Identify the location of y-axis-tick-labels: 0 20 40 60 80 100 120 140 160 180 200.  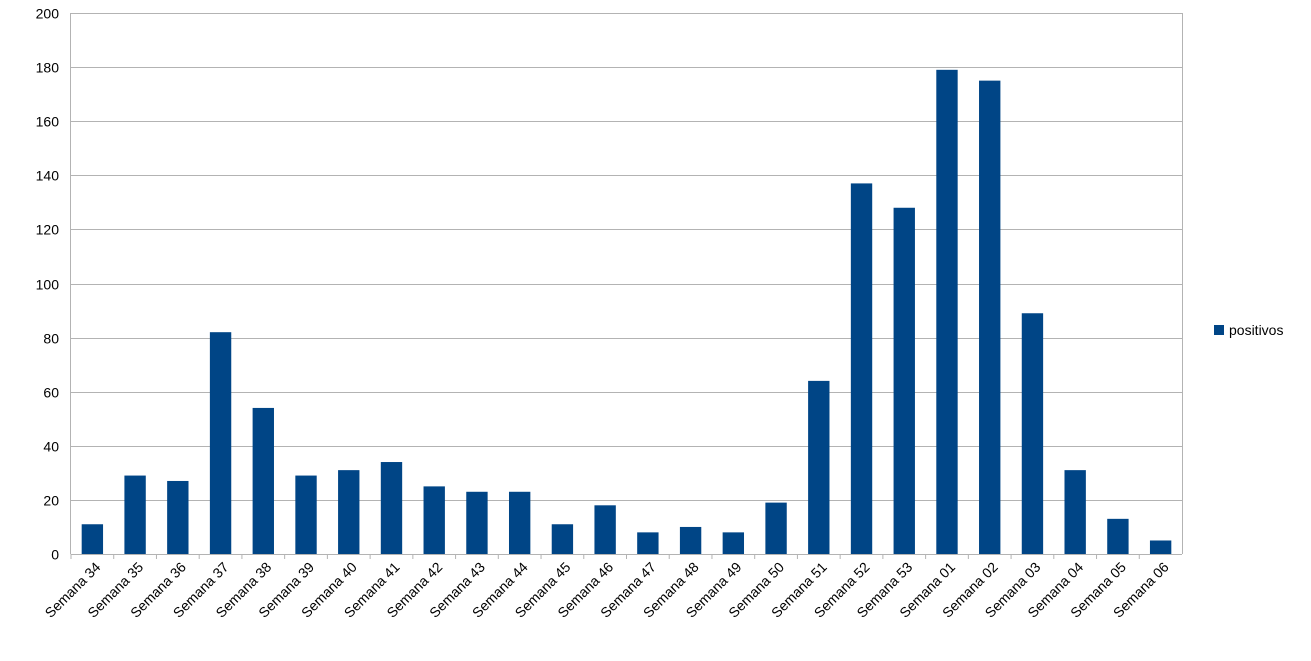
(48, 284).